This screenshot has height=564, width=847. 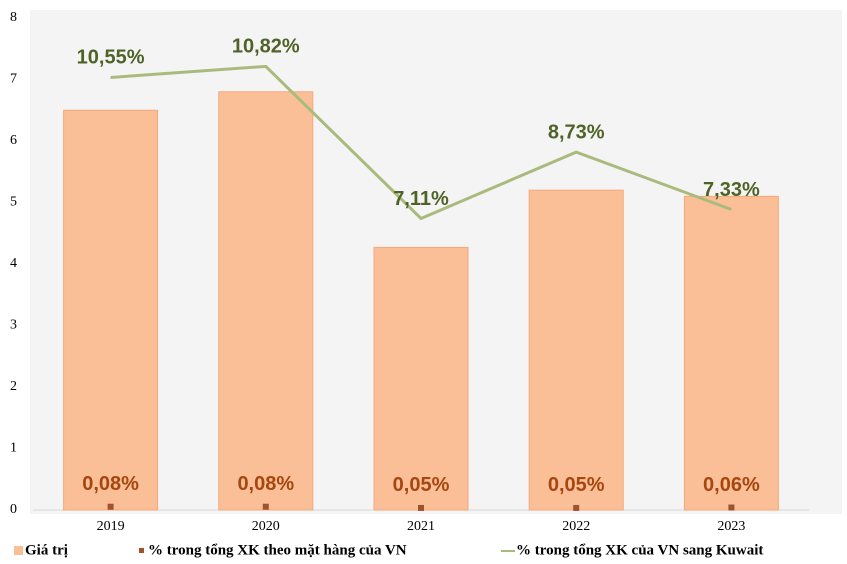 What do you see at coordinates (111, 58) in the screenshot?
I see `data-label: 10,55%` at bounding box center [111, 58].